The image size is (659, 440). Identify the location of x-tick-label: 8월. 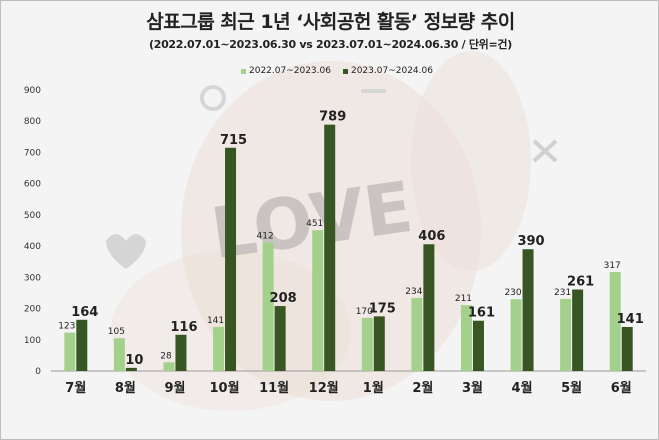
(125, 388).